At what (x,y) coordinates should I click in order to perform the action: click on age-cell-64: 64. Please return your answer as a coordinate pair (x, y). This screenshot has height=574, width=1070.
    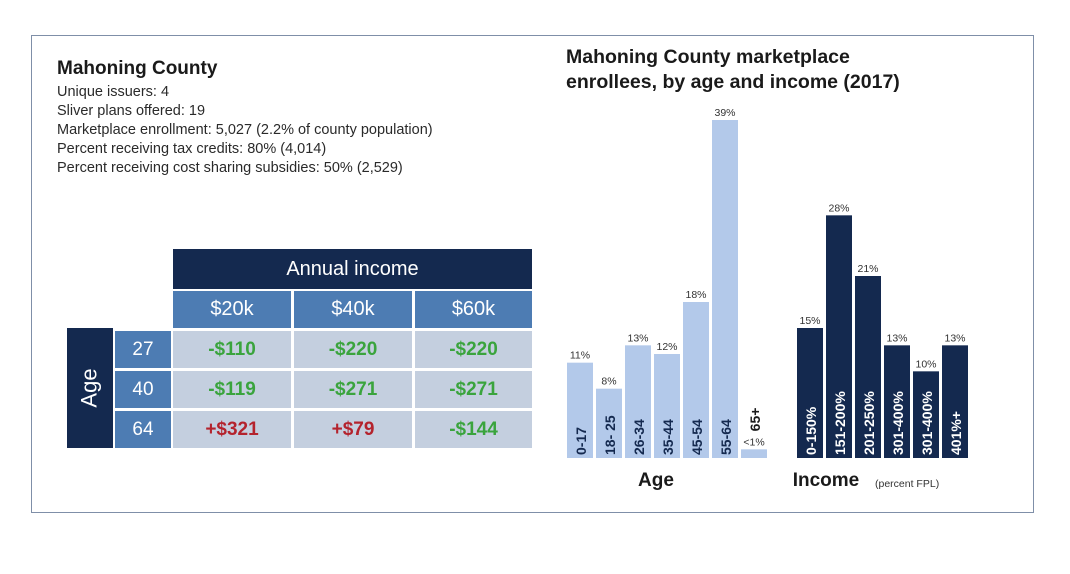
    Looking at the image, I should click on (143, 429).